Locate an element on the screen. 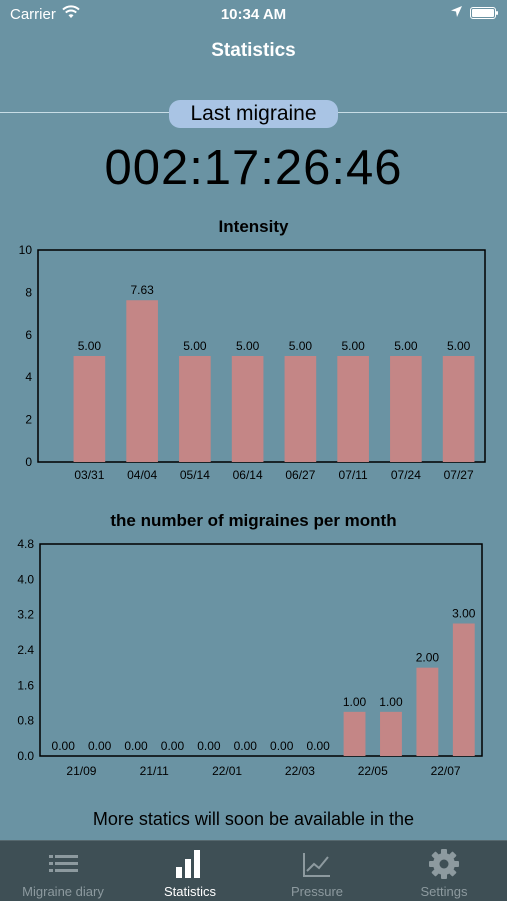  x-tick-label: 22/07 is located at coordinates (446, 771).